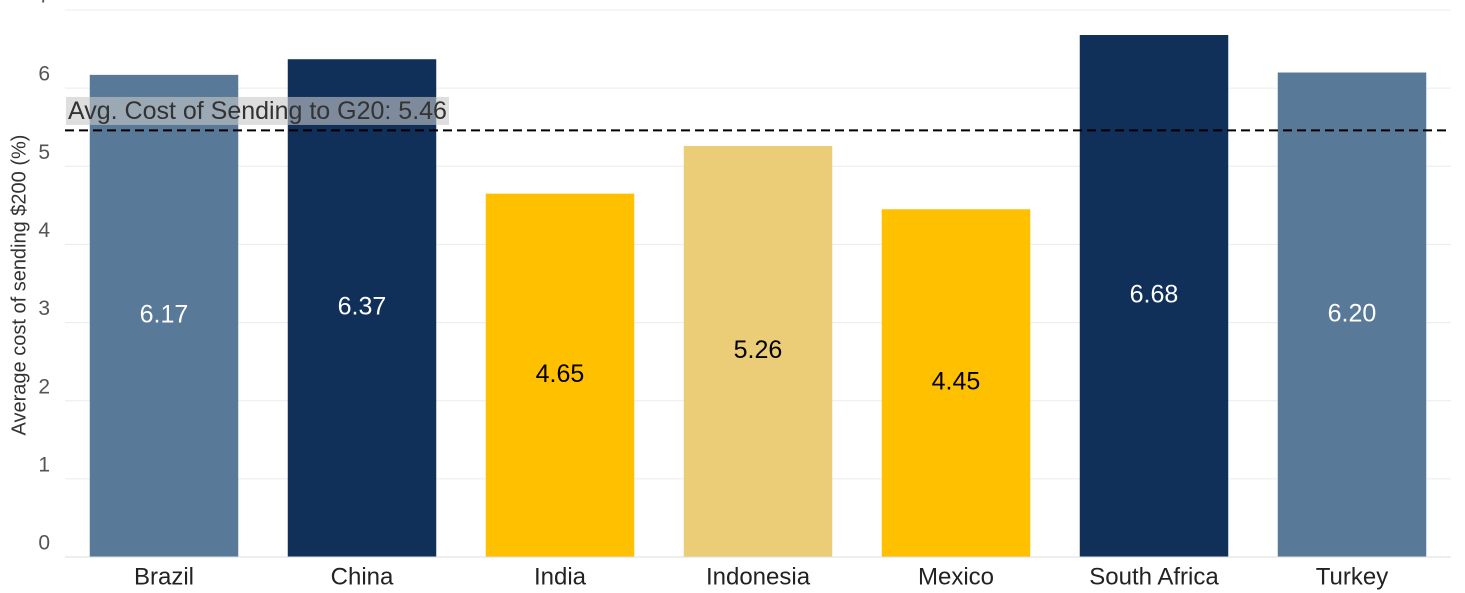 The width and height of the screenshot is (1465, 593). What do you see at coordinates (1352, 576) in the screenshot?
I see `x-tick-label: Turkey` at bounding box center [1352, 576].